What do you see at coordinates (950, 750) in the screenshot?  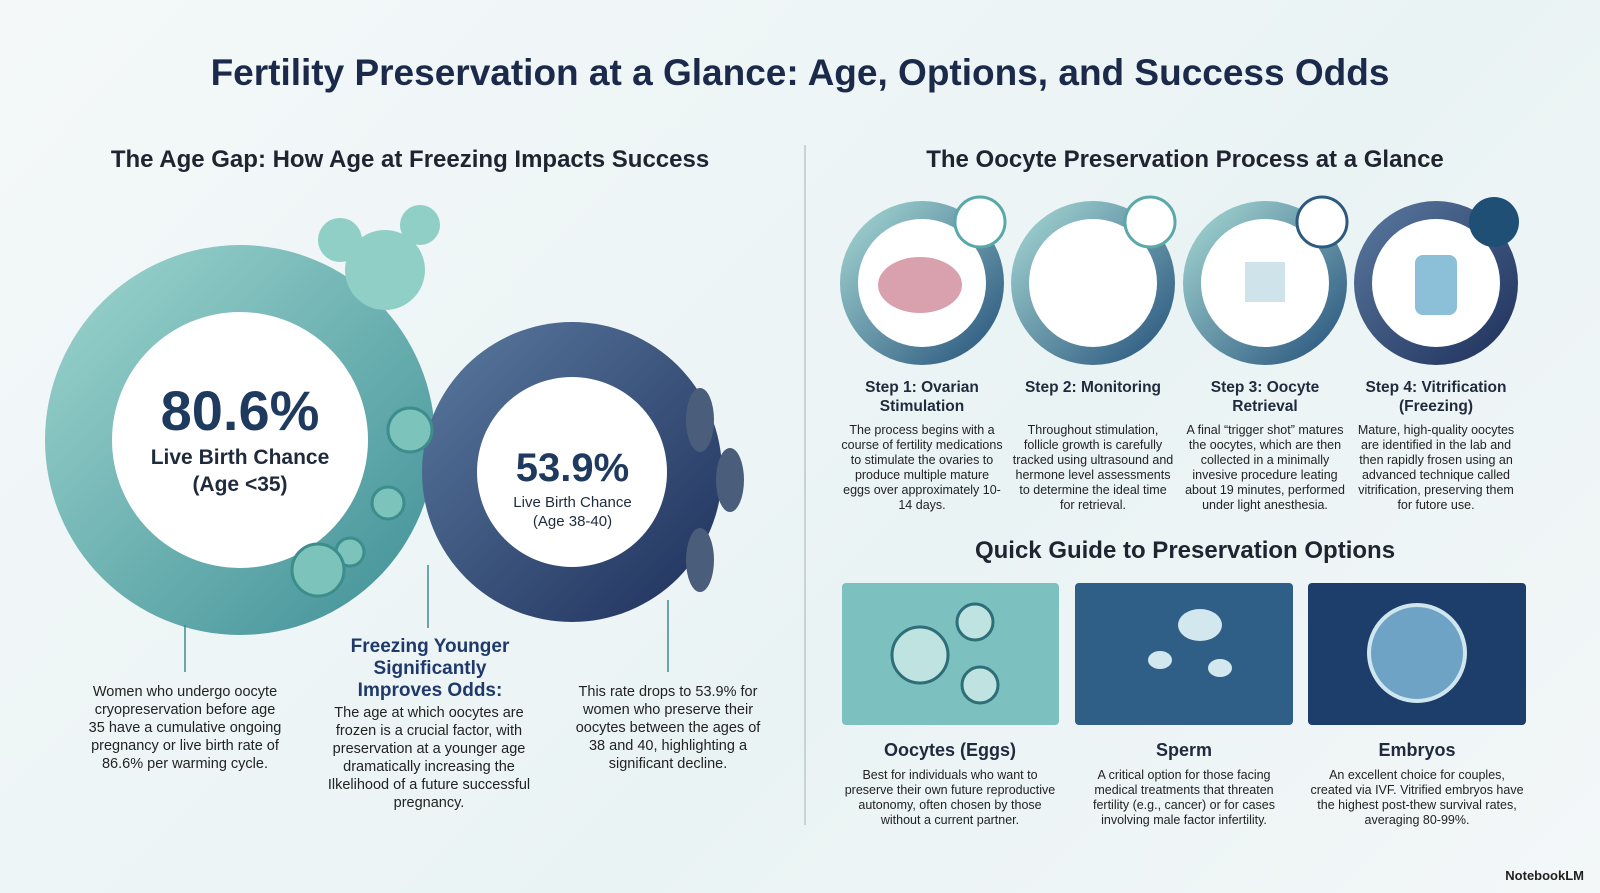 I see `option-name: Oocytes (Eggs)` at bounding box center [950, 750].